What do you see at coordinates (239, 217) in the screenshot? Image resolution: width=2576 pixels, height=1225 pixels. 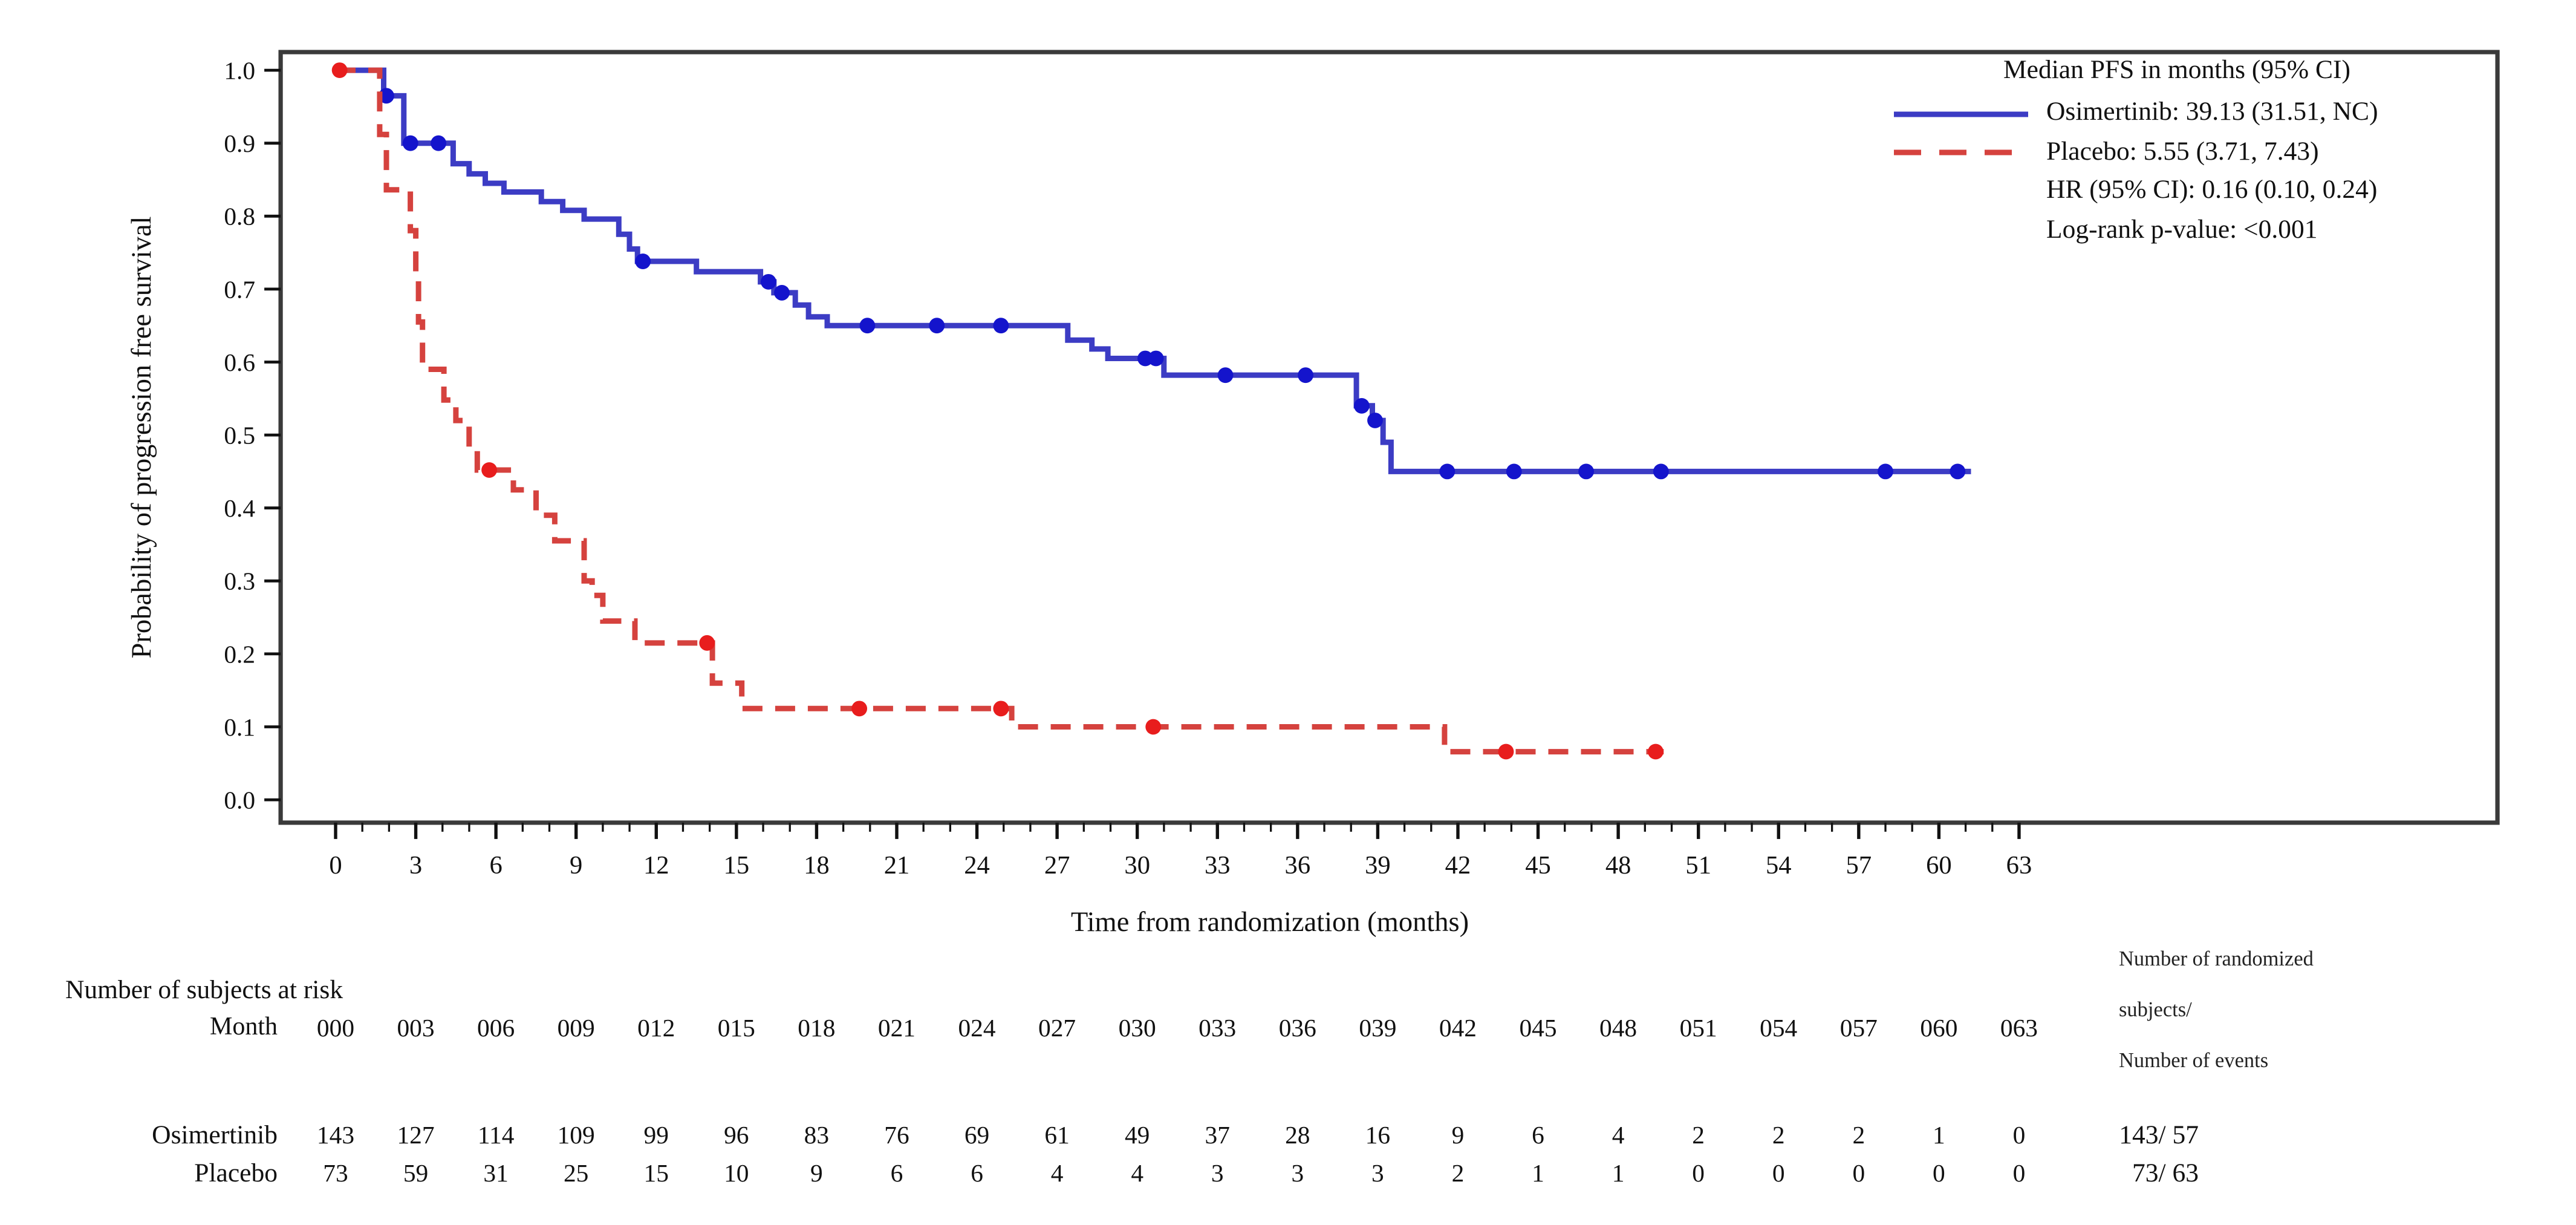 I see `y-tick-label: 0.8` at bounding box center [239, 217].